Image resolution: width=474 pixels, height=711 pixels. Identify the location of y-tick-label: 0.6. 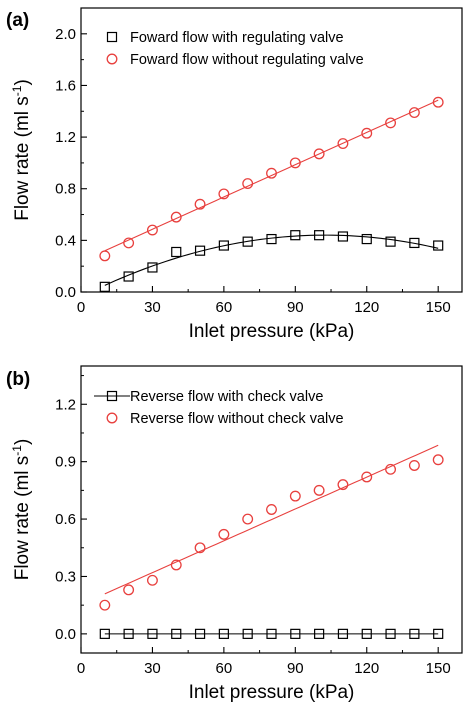
(65, 519).